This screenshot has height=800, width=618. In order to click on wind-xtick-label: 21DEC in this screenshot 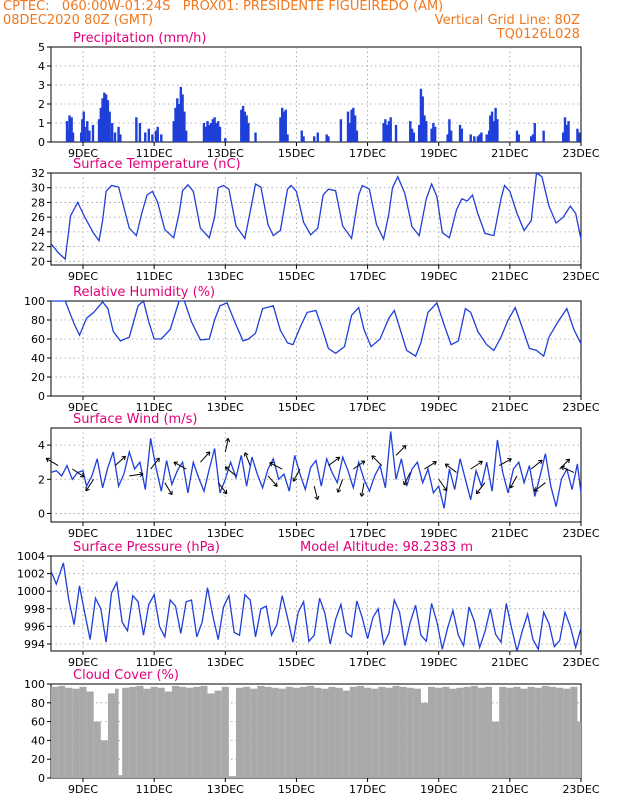, I will do `click(509, 533)`.